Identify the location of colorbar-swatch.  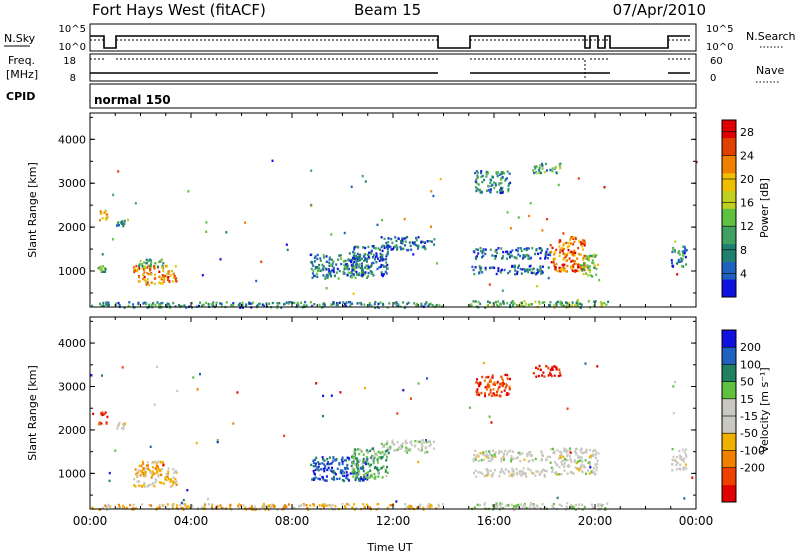
(729, 373).